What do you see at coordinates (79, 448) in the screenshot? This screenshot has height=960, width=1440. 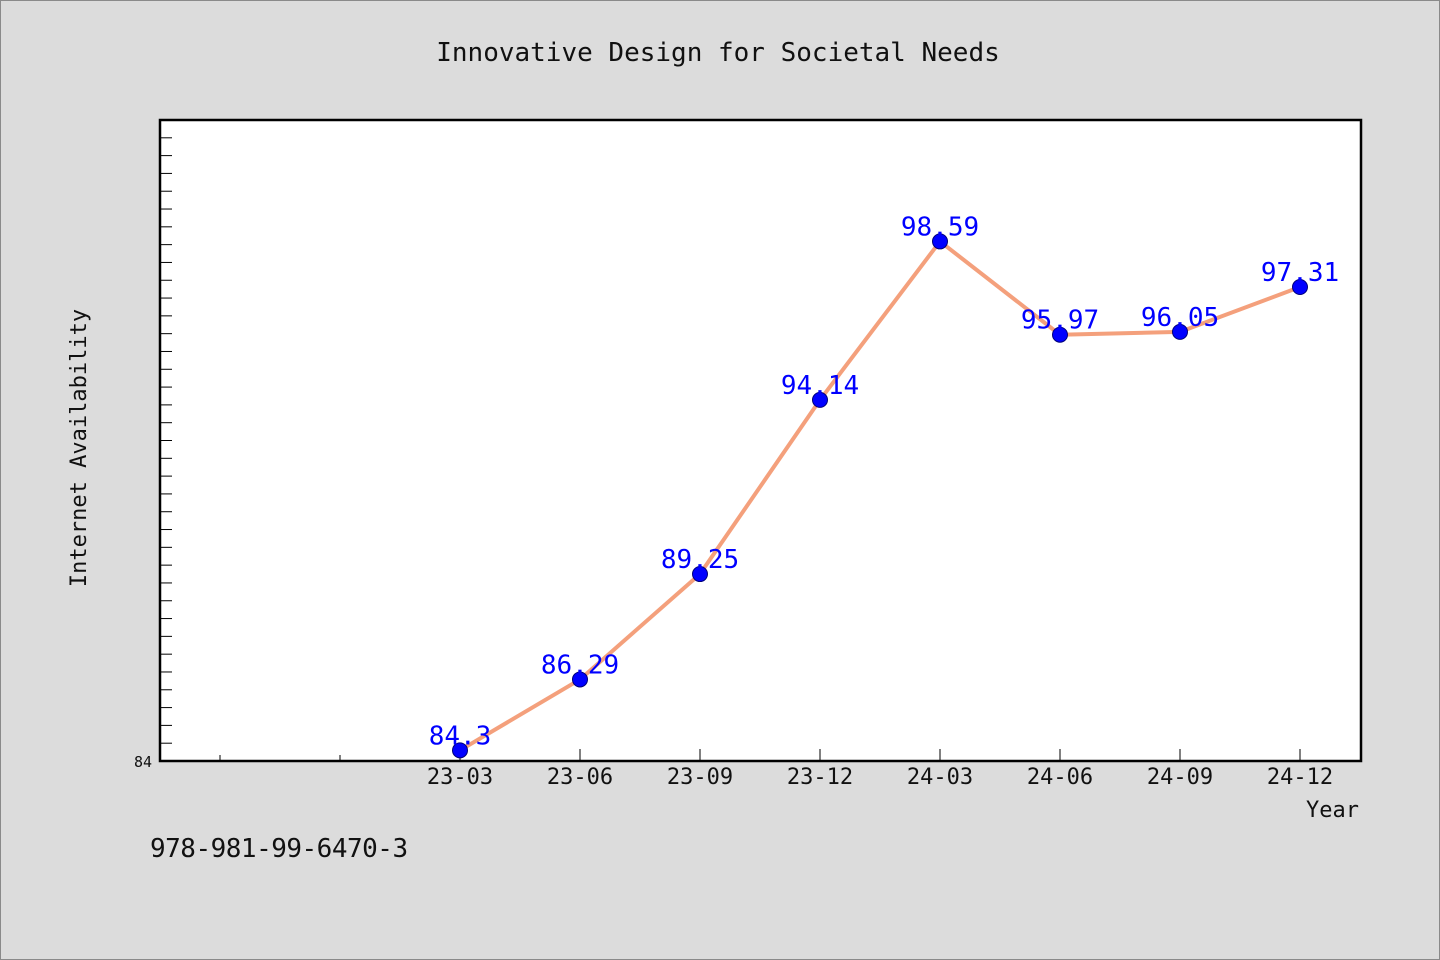 I see `y-axis-label: Internet Availability` at bounding box center [79, 448].